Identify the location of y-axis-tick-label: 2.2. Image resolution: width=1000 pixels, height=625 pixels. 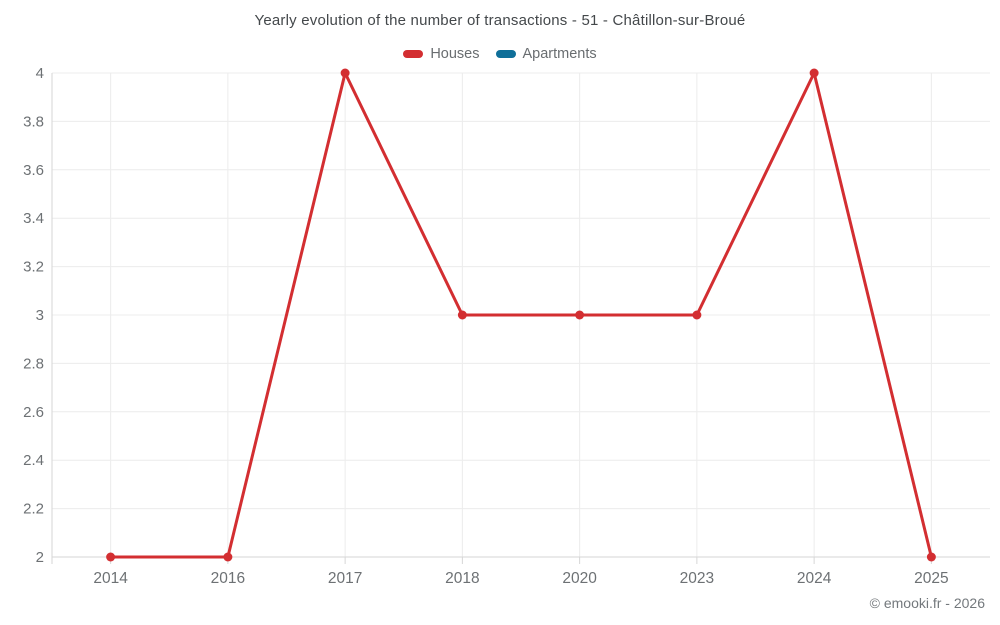
(33, 509).